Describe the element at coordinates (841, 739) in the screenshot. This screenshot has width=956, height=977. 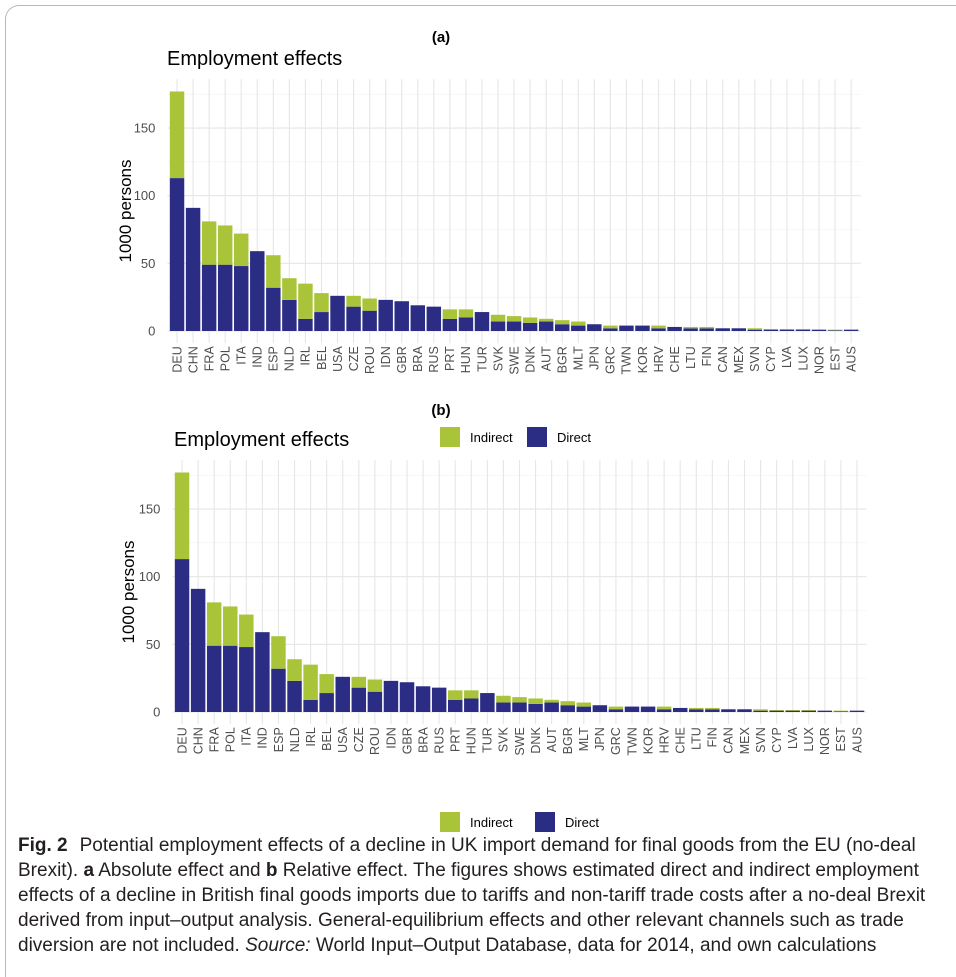
I see `x-tick-label-est: EST` at that location.